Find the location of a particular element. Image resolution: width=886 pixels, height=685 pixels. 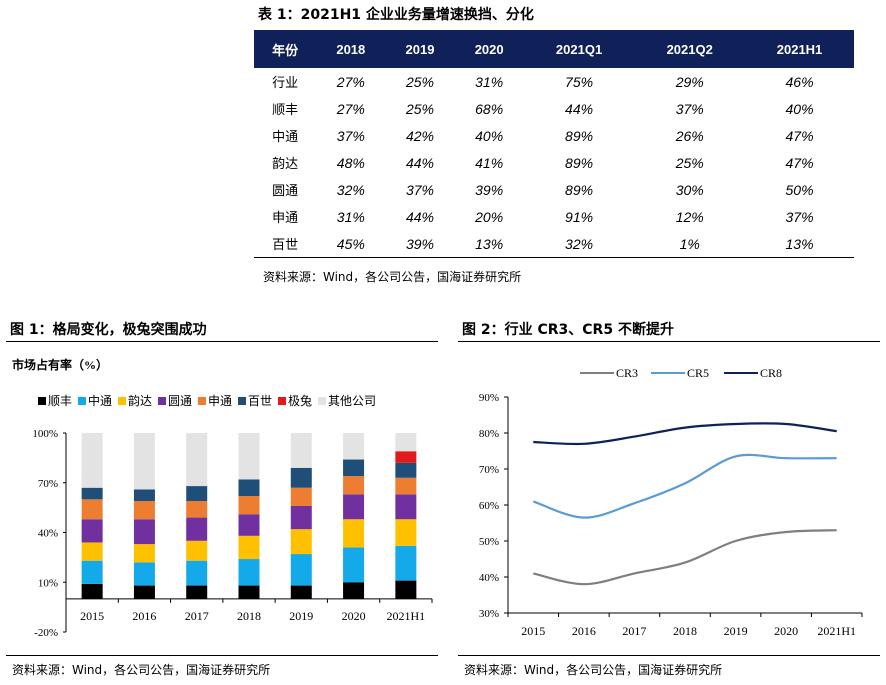

table-cell: 25% is located at coordinates (419, 108).